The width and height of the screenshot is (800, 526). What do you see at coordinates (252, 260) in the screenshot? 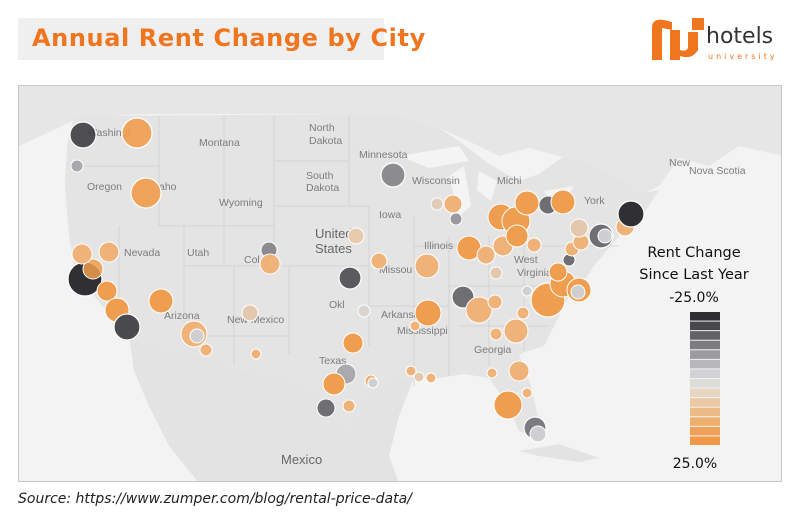
I see `label-colorado: Col` at bounding box center [252, 260].